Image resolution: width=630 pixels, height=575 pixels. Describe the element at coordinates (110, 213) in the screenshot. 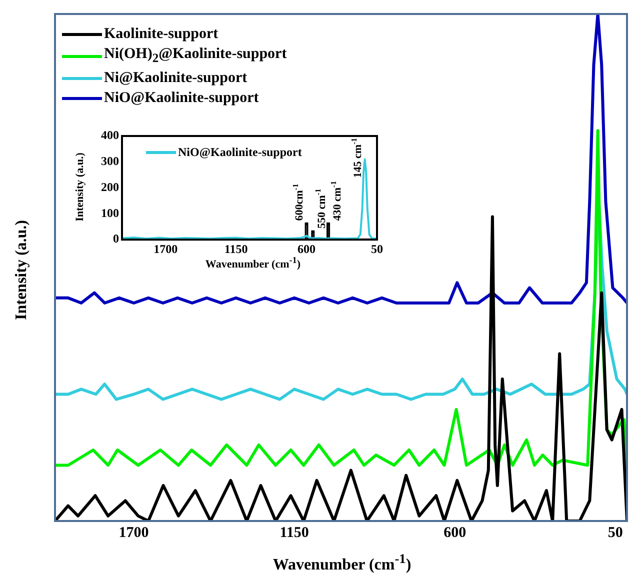

I see `y-tick-label: 100` at that location.